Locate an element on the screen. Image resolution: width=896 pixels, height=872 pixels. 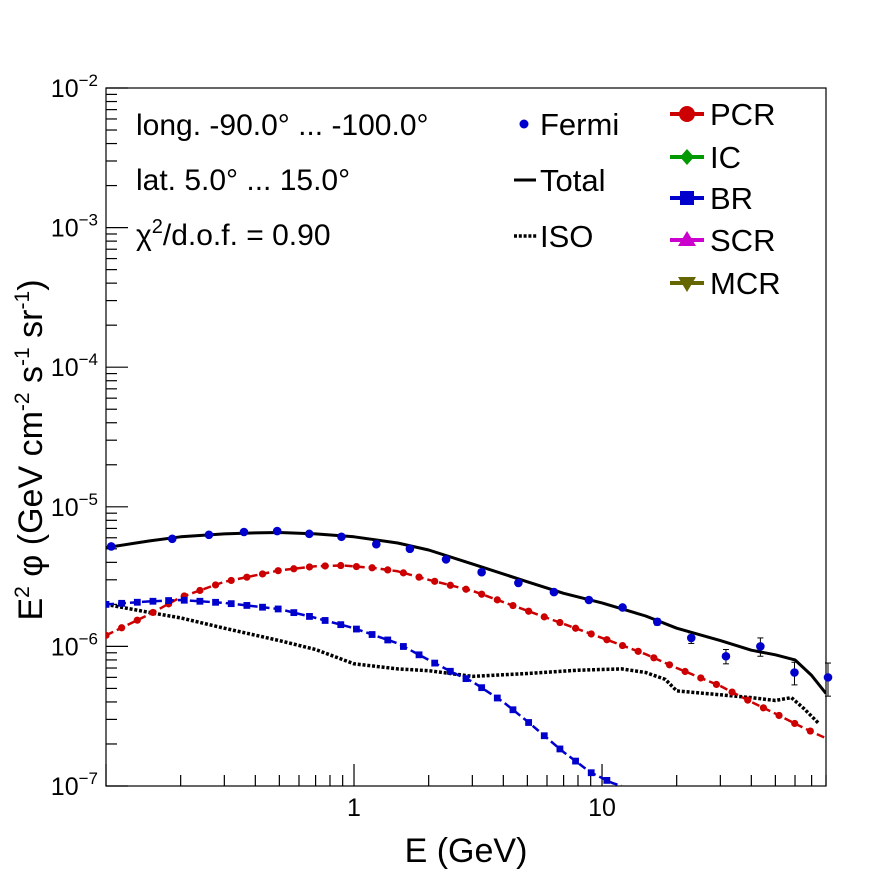
legend-entry-br: BR is located at coordinates (711, 198).